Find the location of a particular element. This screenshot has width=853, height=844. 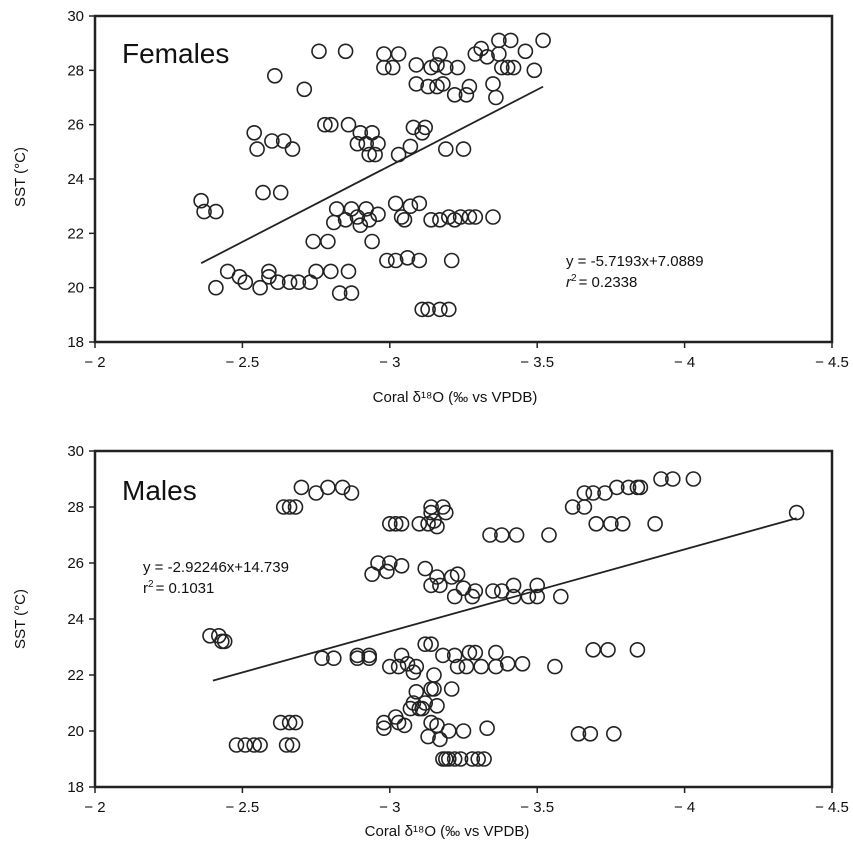

y-tick-label: 20 is located at coordinates (75, 288).